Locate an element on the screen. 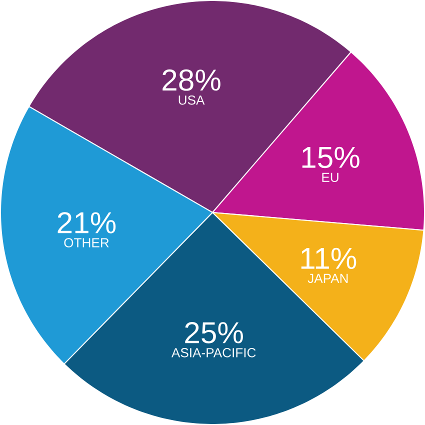 This screenshot has width=425, height=425. slice-label: EU is located at coordinates (330, 177).